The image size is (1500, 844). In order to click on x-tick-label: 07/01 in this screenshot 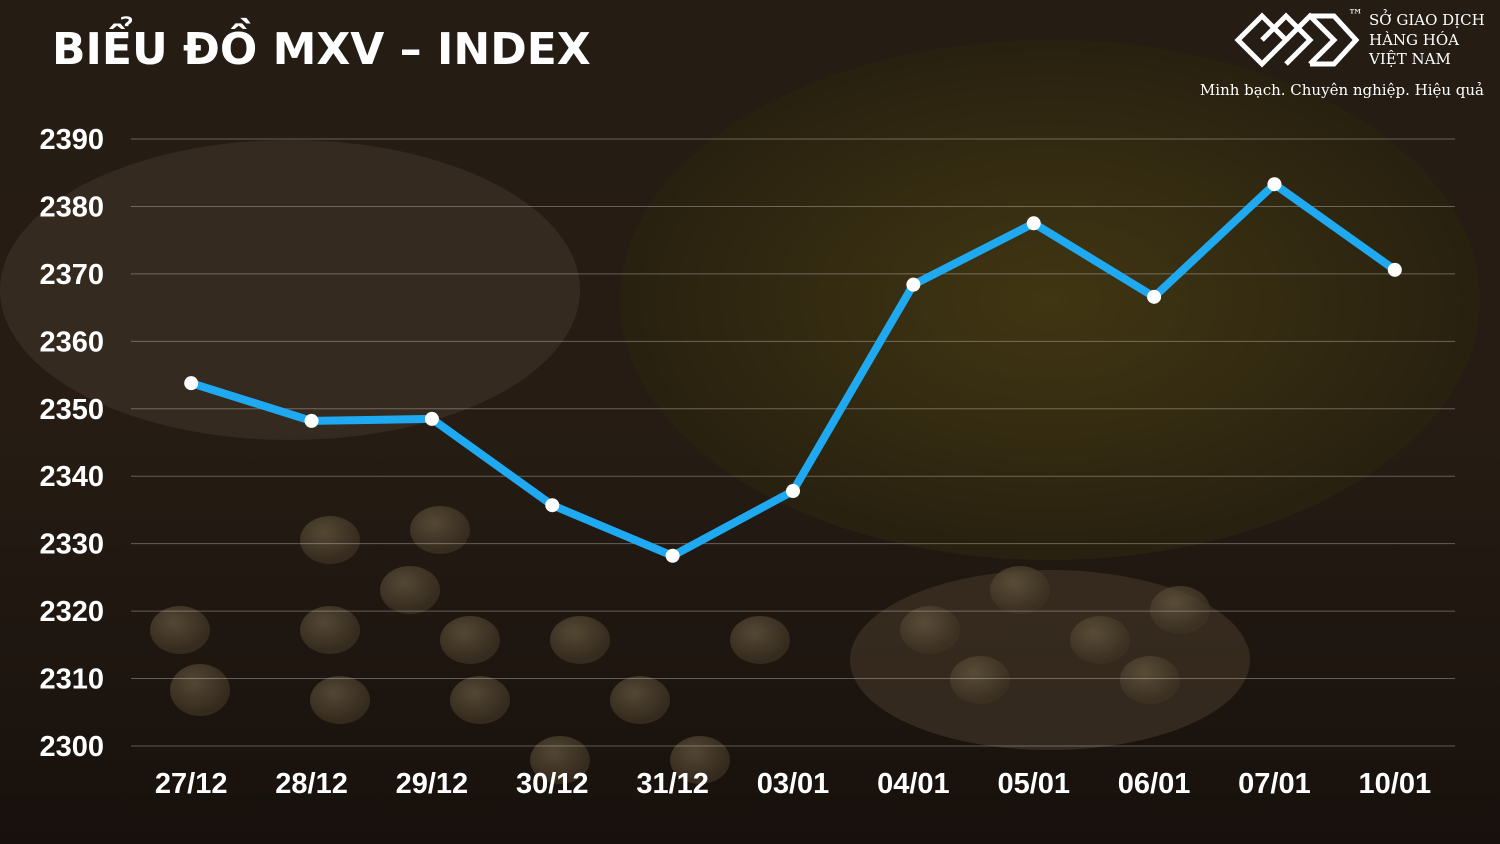, I will do `click(1274, 784)`.